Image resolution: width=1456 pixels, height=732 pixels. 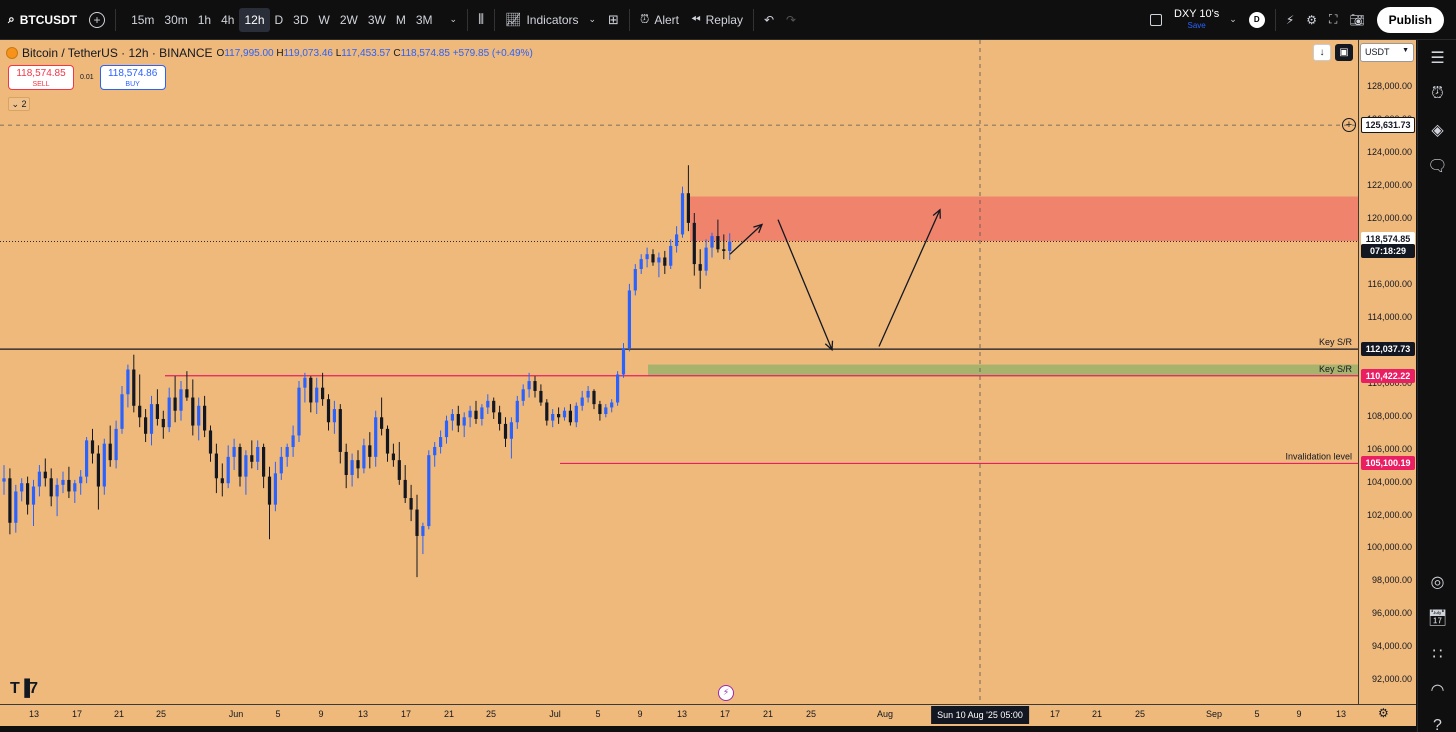 What do you see at coordinates (1344, 52) in the screenshot?
I see `maximize-button: ▣` at bounding box center [1344, 52].